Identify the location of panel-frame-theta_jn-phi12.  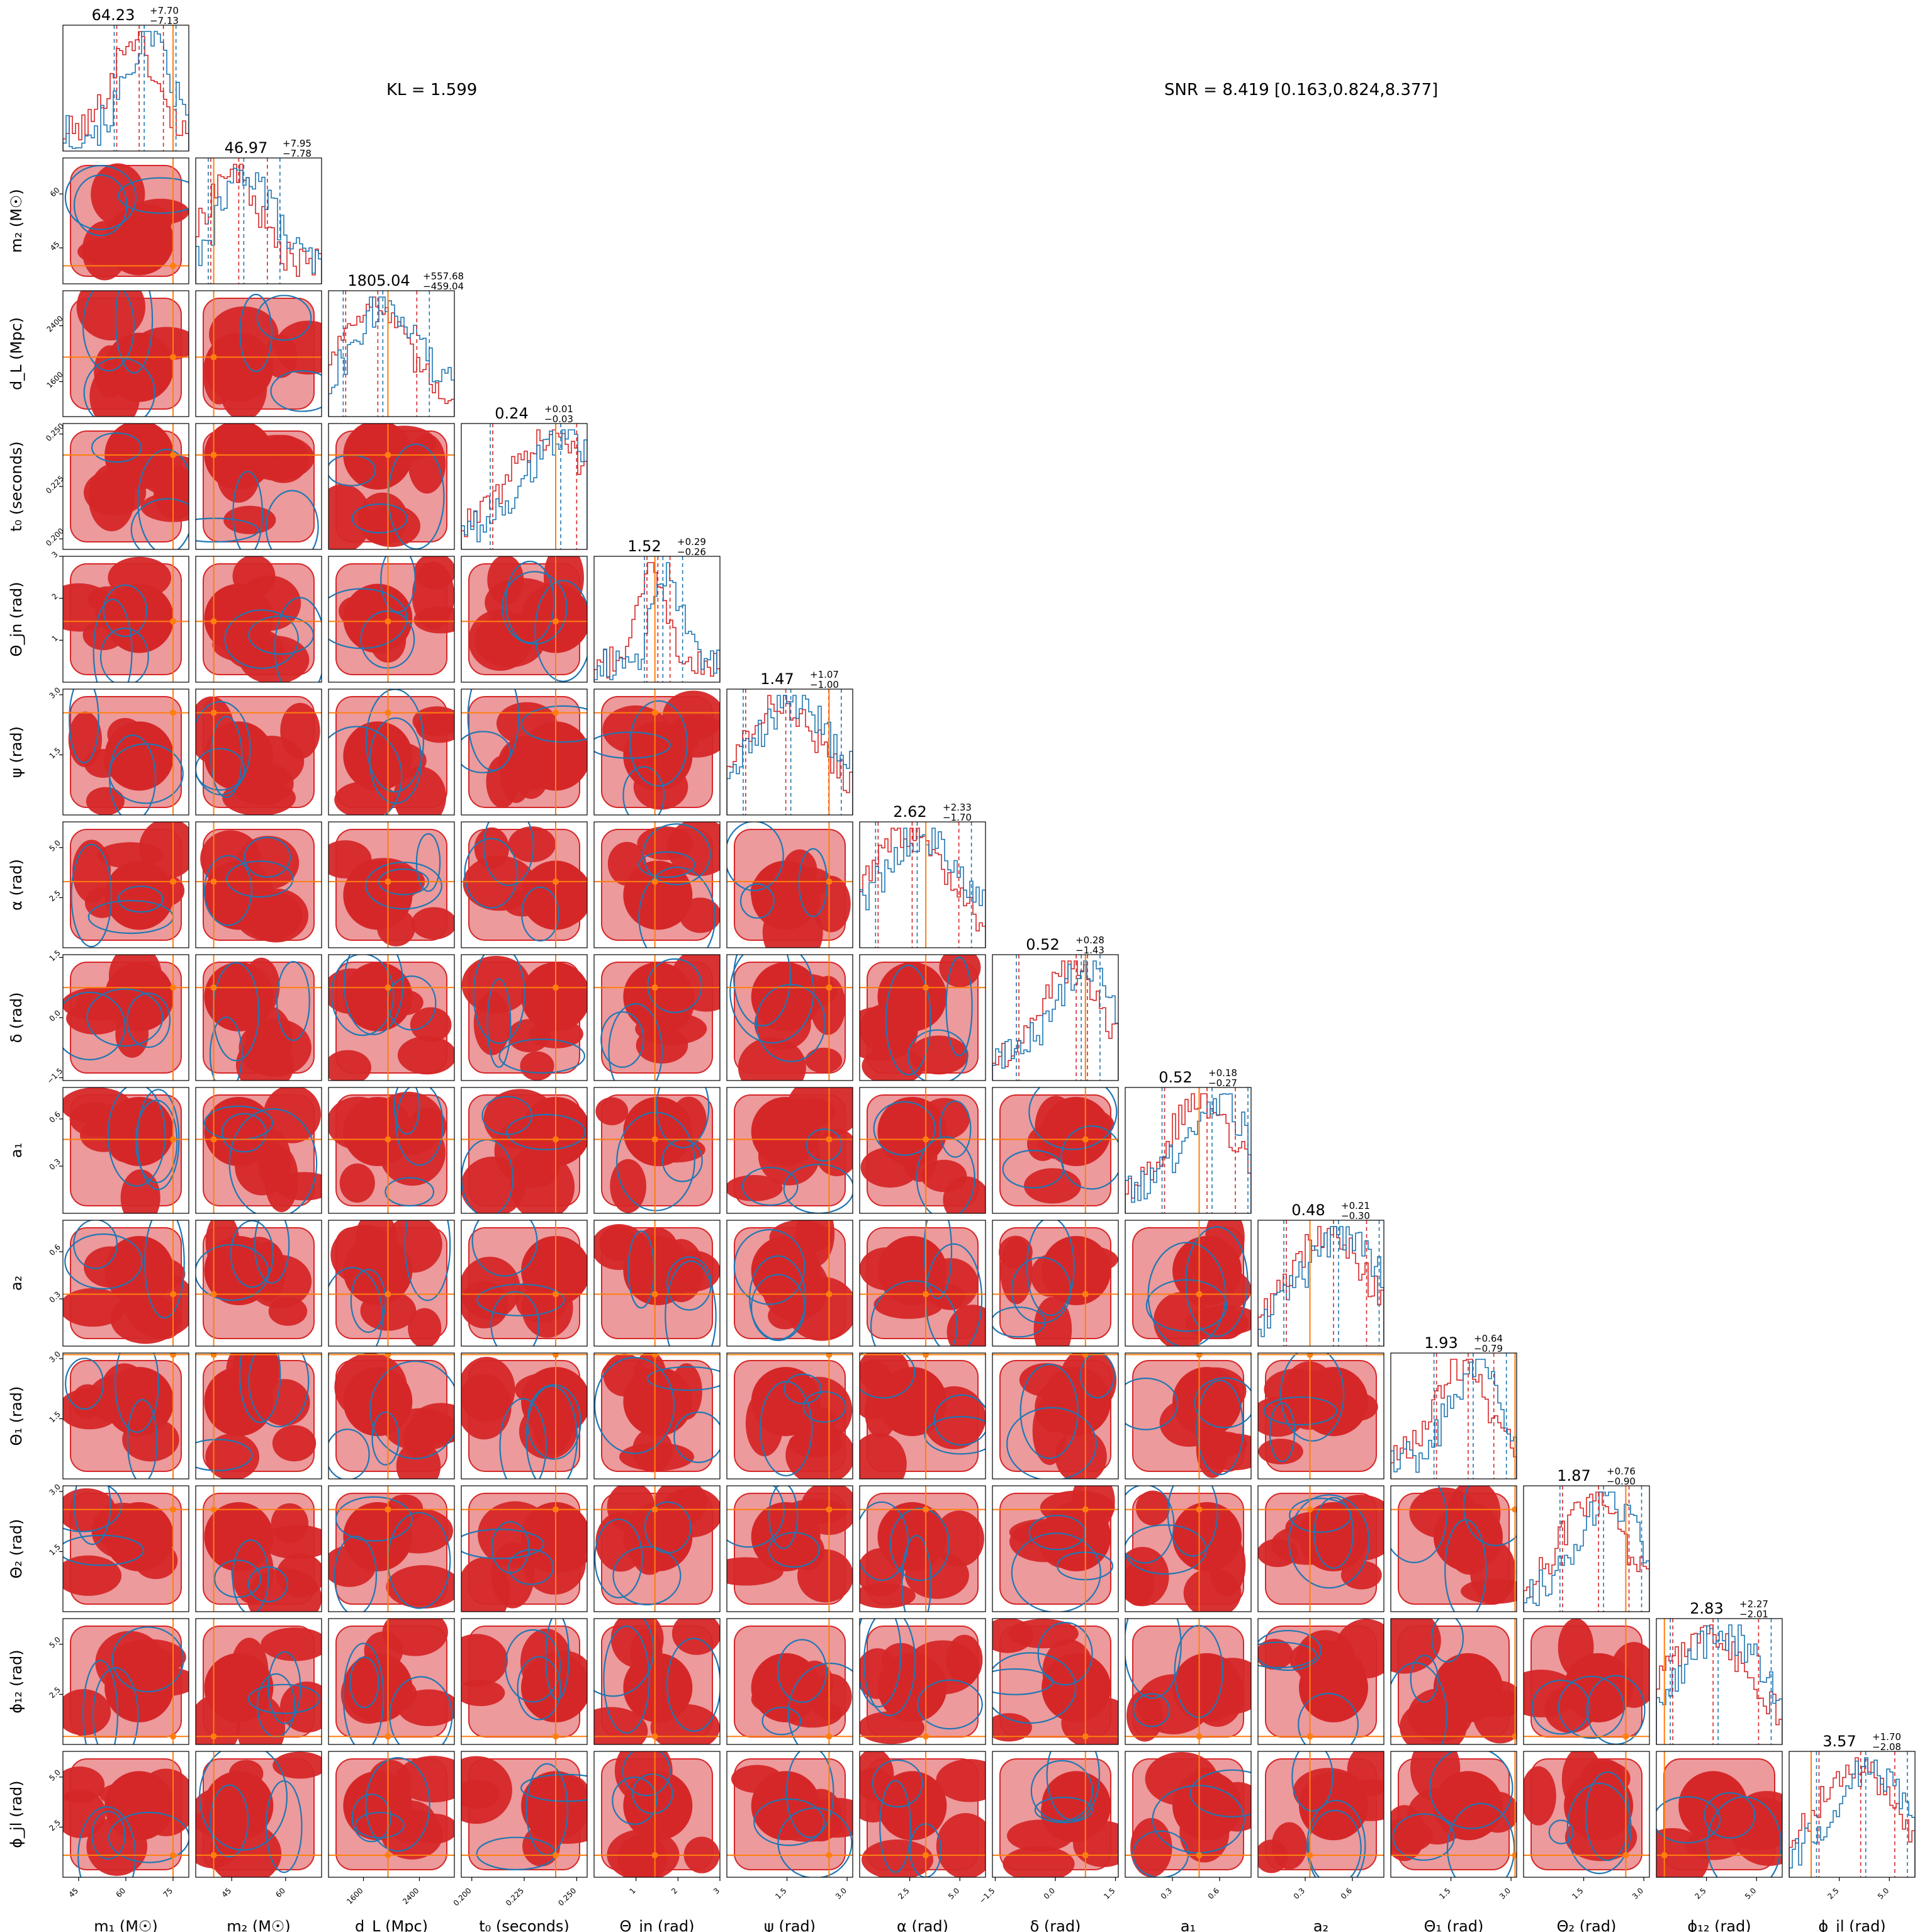
(657, 1681).